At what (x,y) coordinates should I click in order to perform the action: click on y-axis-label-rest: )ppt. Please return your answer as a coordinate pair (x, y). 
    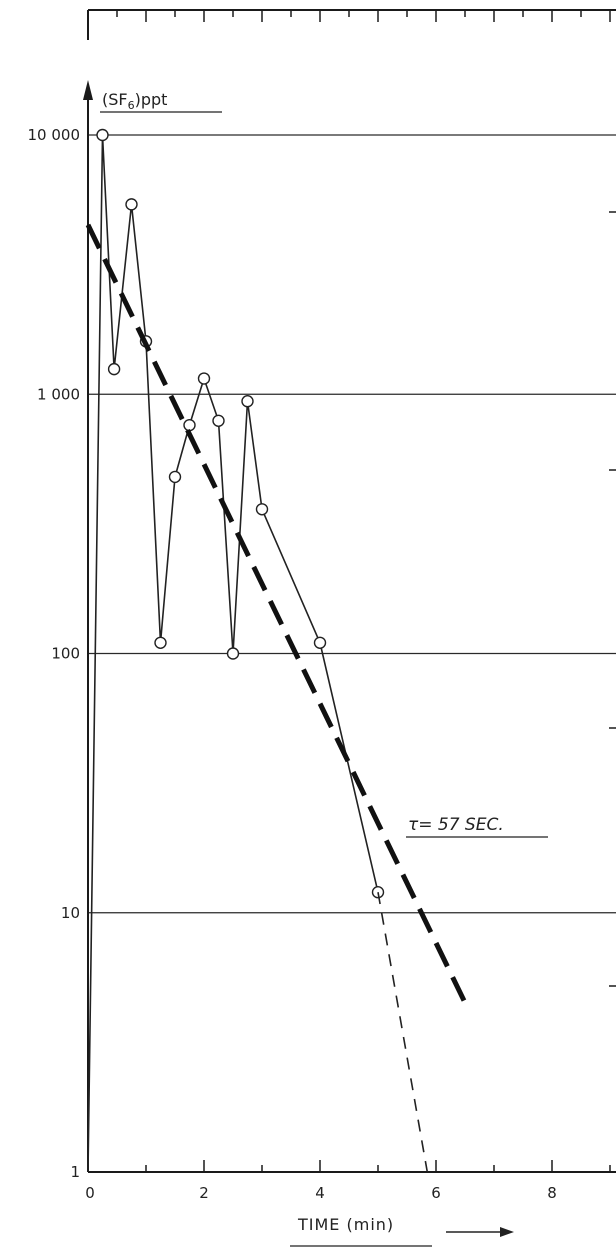
    Looking at the image, I should click on (151, 99).